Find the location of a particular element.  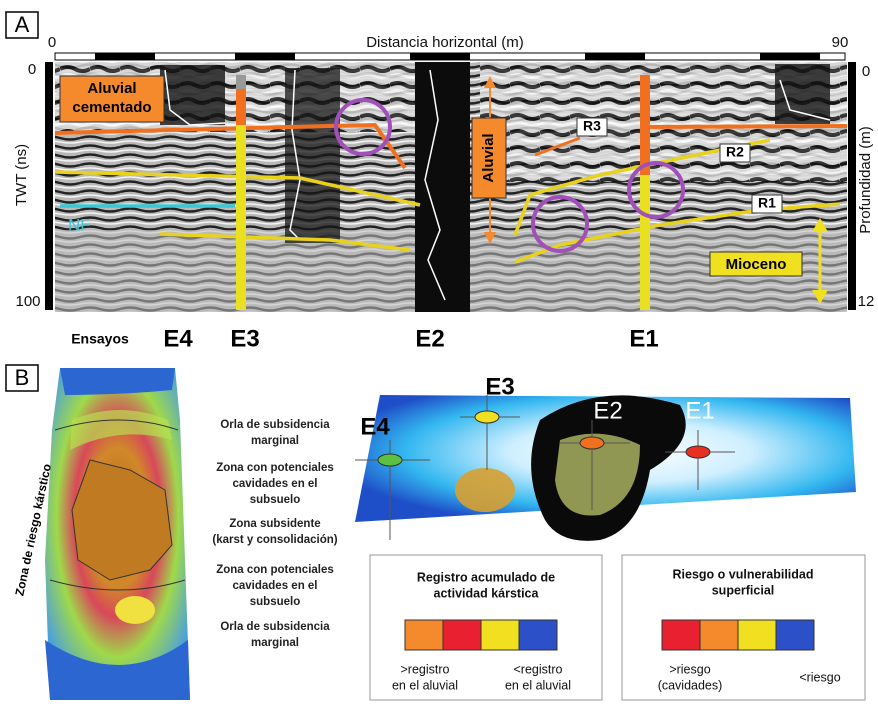

map-test-label: E4 is located at coordinates (375, 426).